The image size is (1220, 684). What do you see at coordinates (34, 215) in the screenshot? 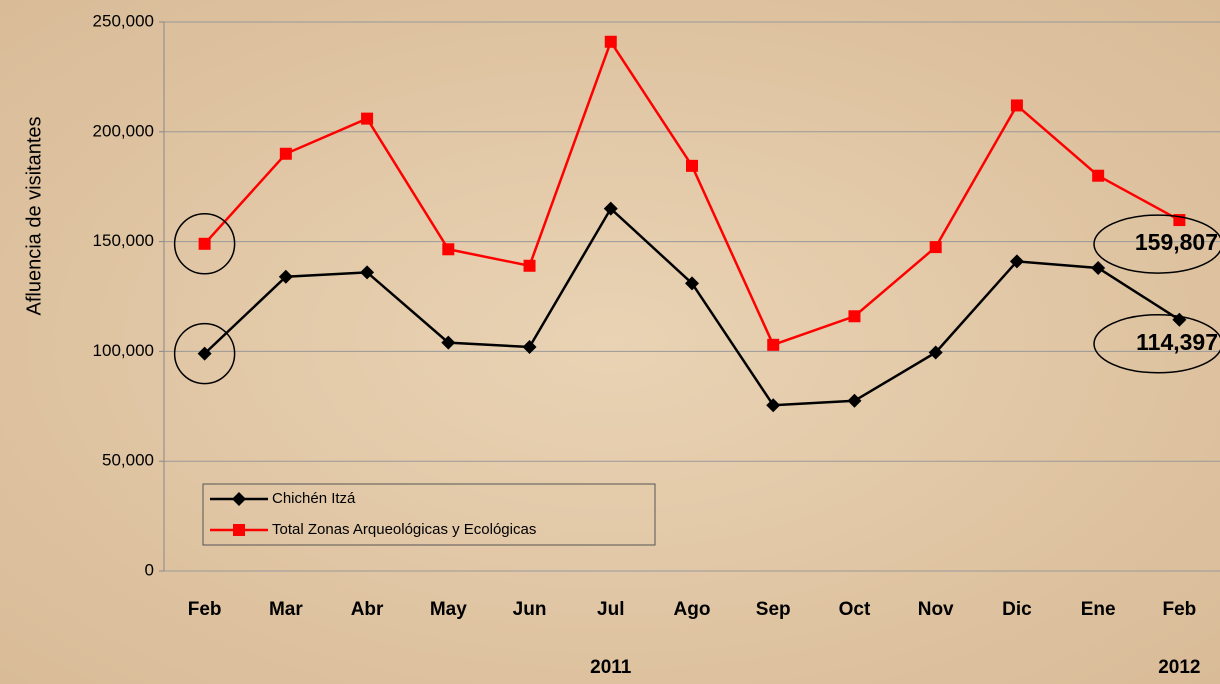
I see `y-axis-label: Afluencia de visitantes` at bounding box center [34, 215].